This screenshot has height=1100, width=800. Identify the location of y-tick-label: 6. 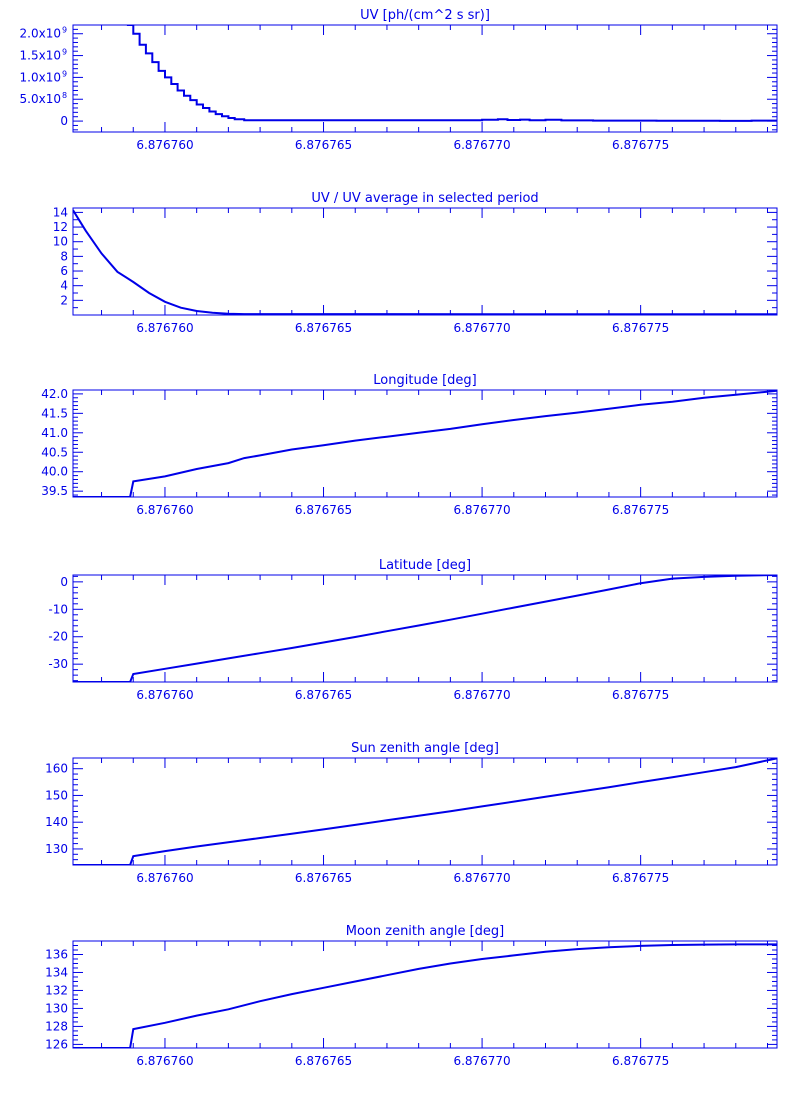
(64, 271).